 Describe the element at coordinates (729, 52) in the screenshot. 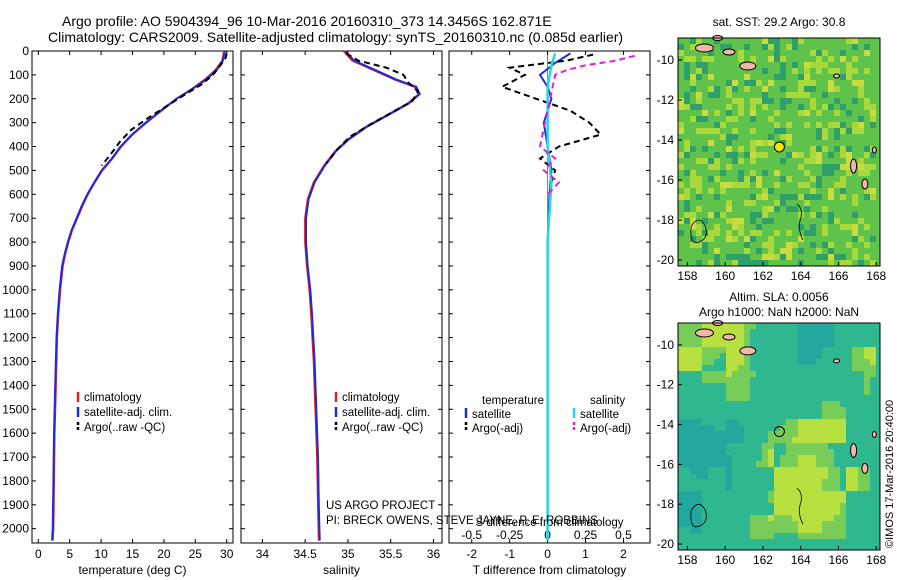

I see `island` at that location.